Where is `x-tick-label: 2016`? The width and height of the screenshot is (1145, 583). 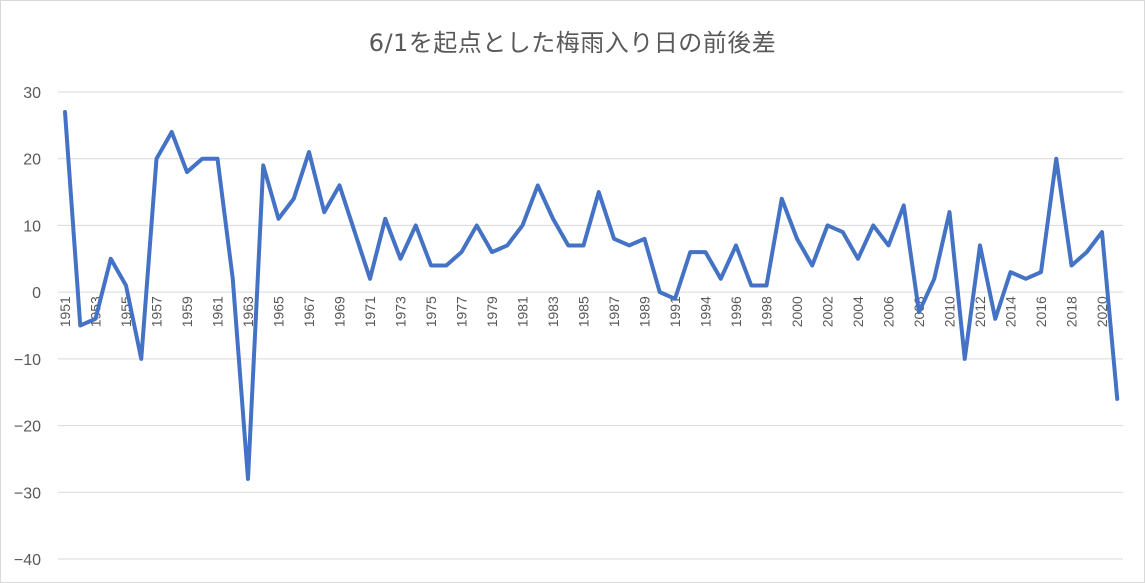
x-tick-label: 2016 is located at coordinates (1041, 311).